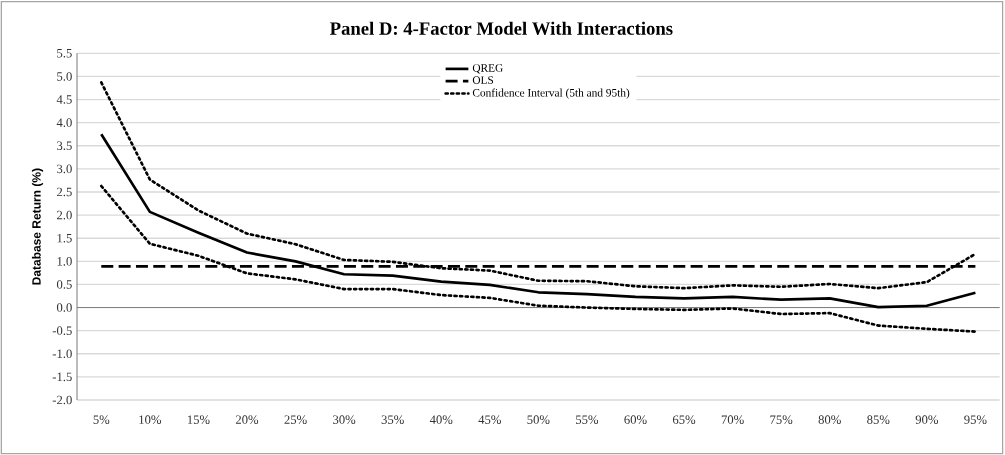  What do you see at coordinates (587, 419) in the screenshot?
I see `x-tick-label: 55%` at bounding box center [587, 419].